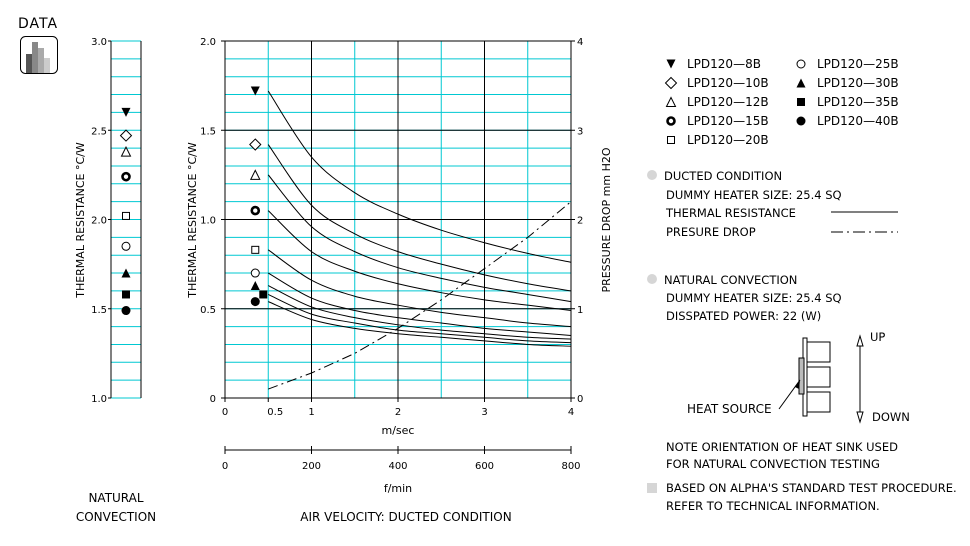 This screenshot has width=970, height=546. What do you see at coordinates (891, 417) in the screenshot?
I see `down-label: DOWN` at bounding box center [891, 417].